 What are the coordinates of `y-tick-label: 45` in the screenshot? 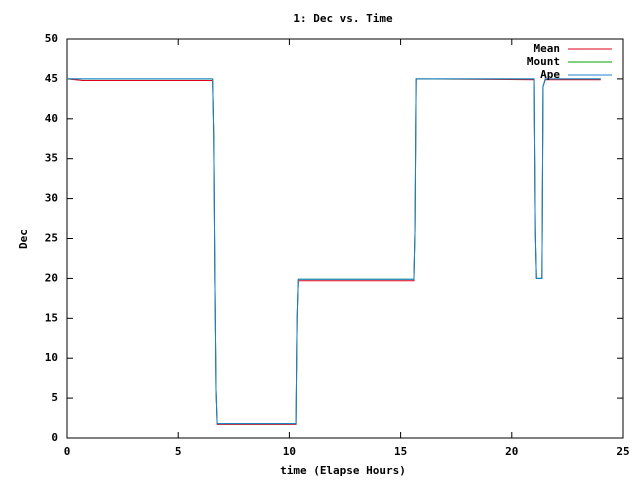 It's located at (51, 78).